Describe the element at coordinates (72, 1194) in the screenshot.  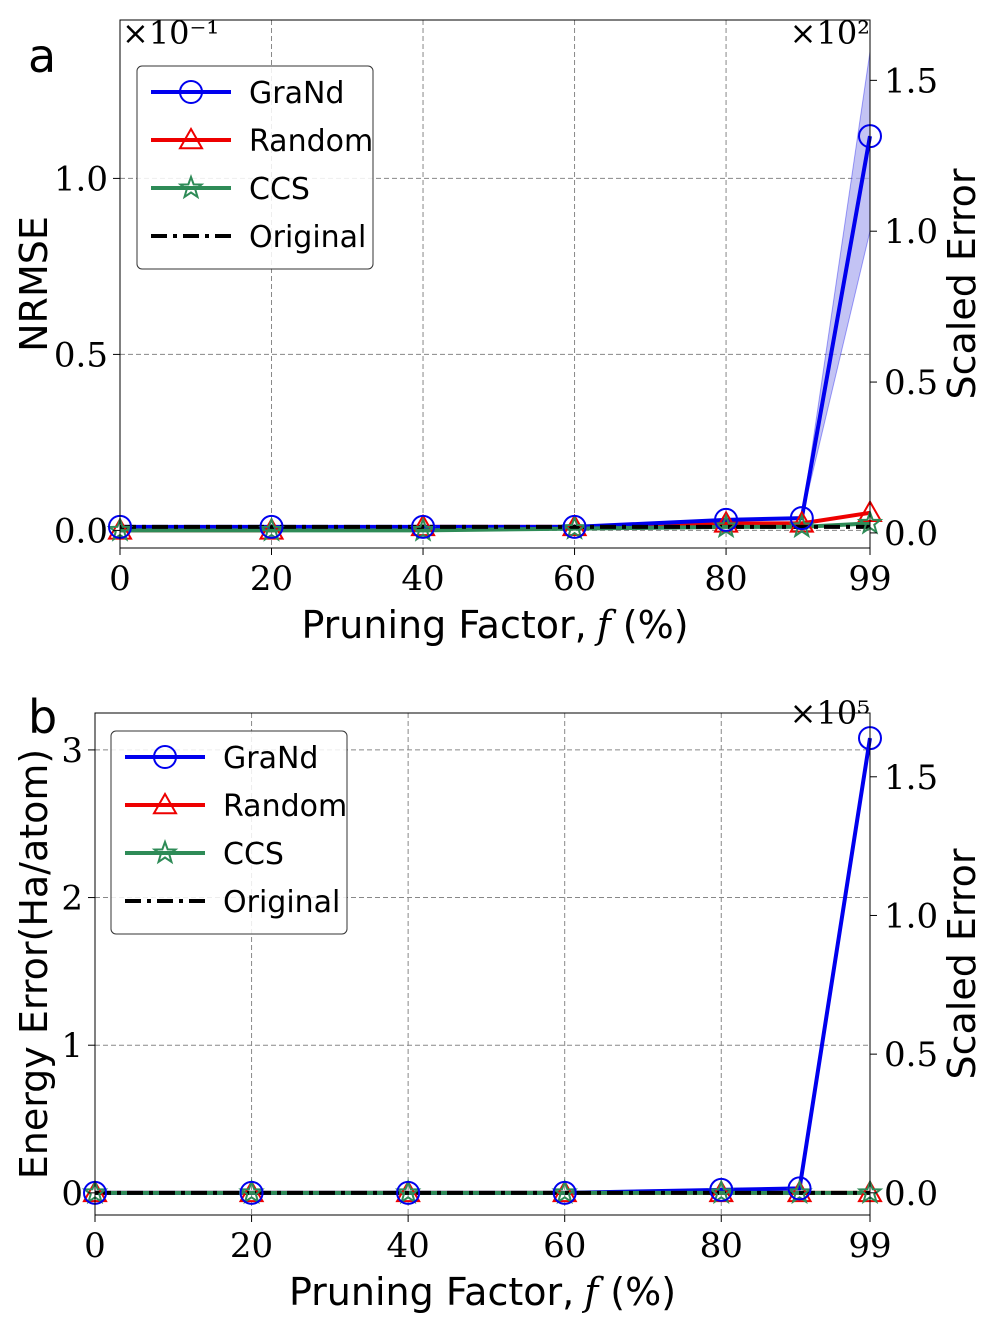
I see `y-tick-label: 0` at that location.